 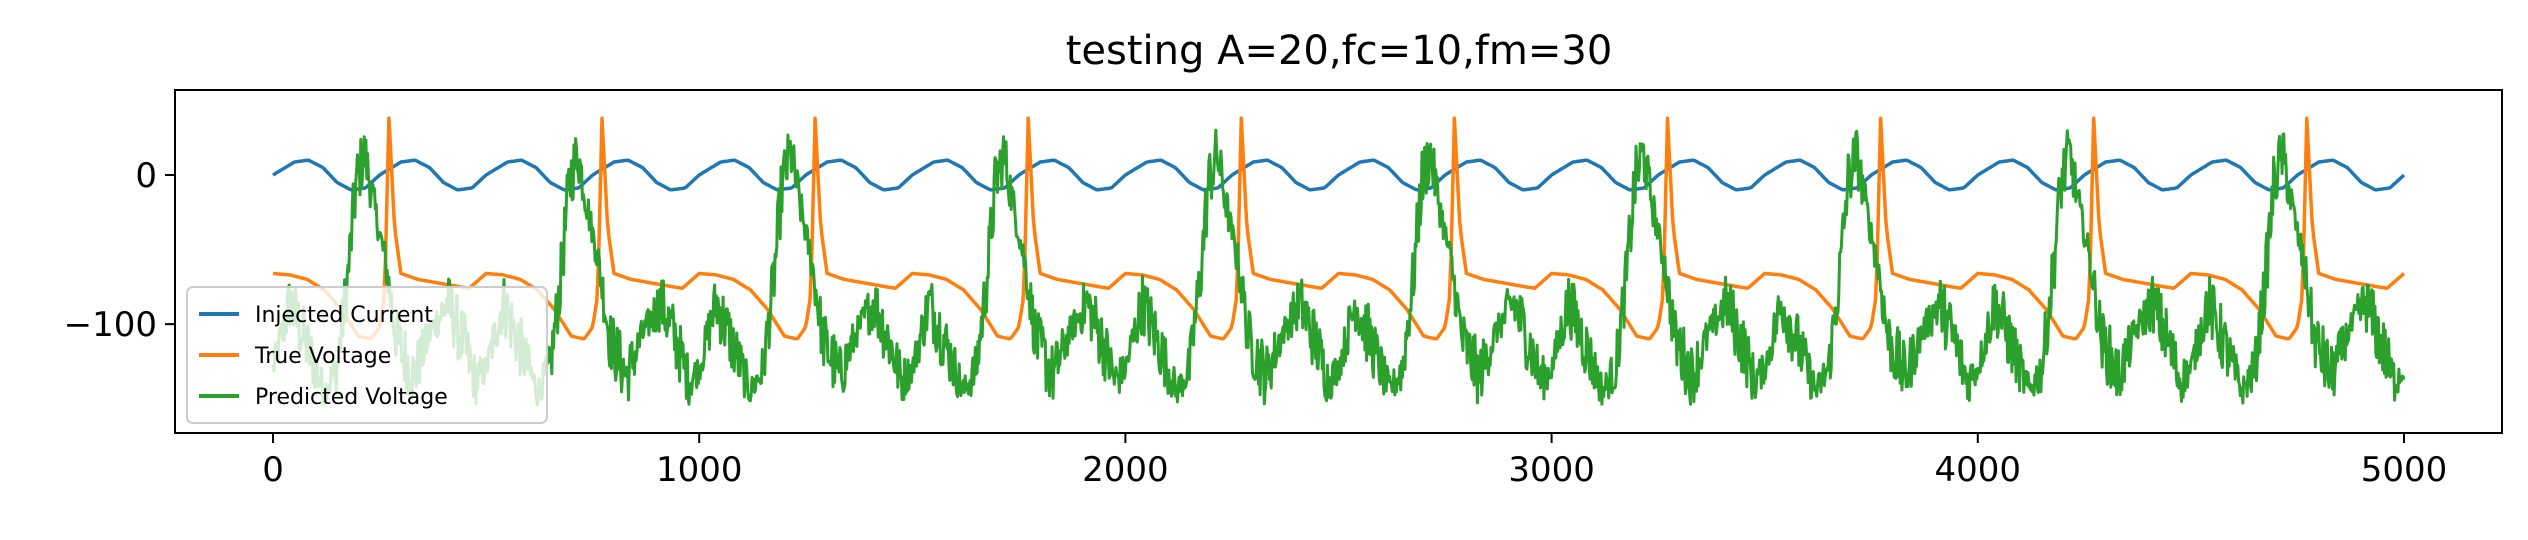 What do you see at coordinates (699, 470) in the screenshot?
I see `x-tick-label: 1000` at bounding box center [699, 470].